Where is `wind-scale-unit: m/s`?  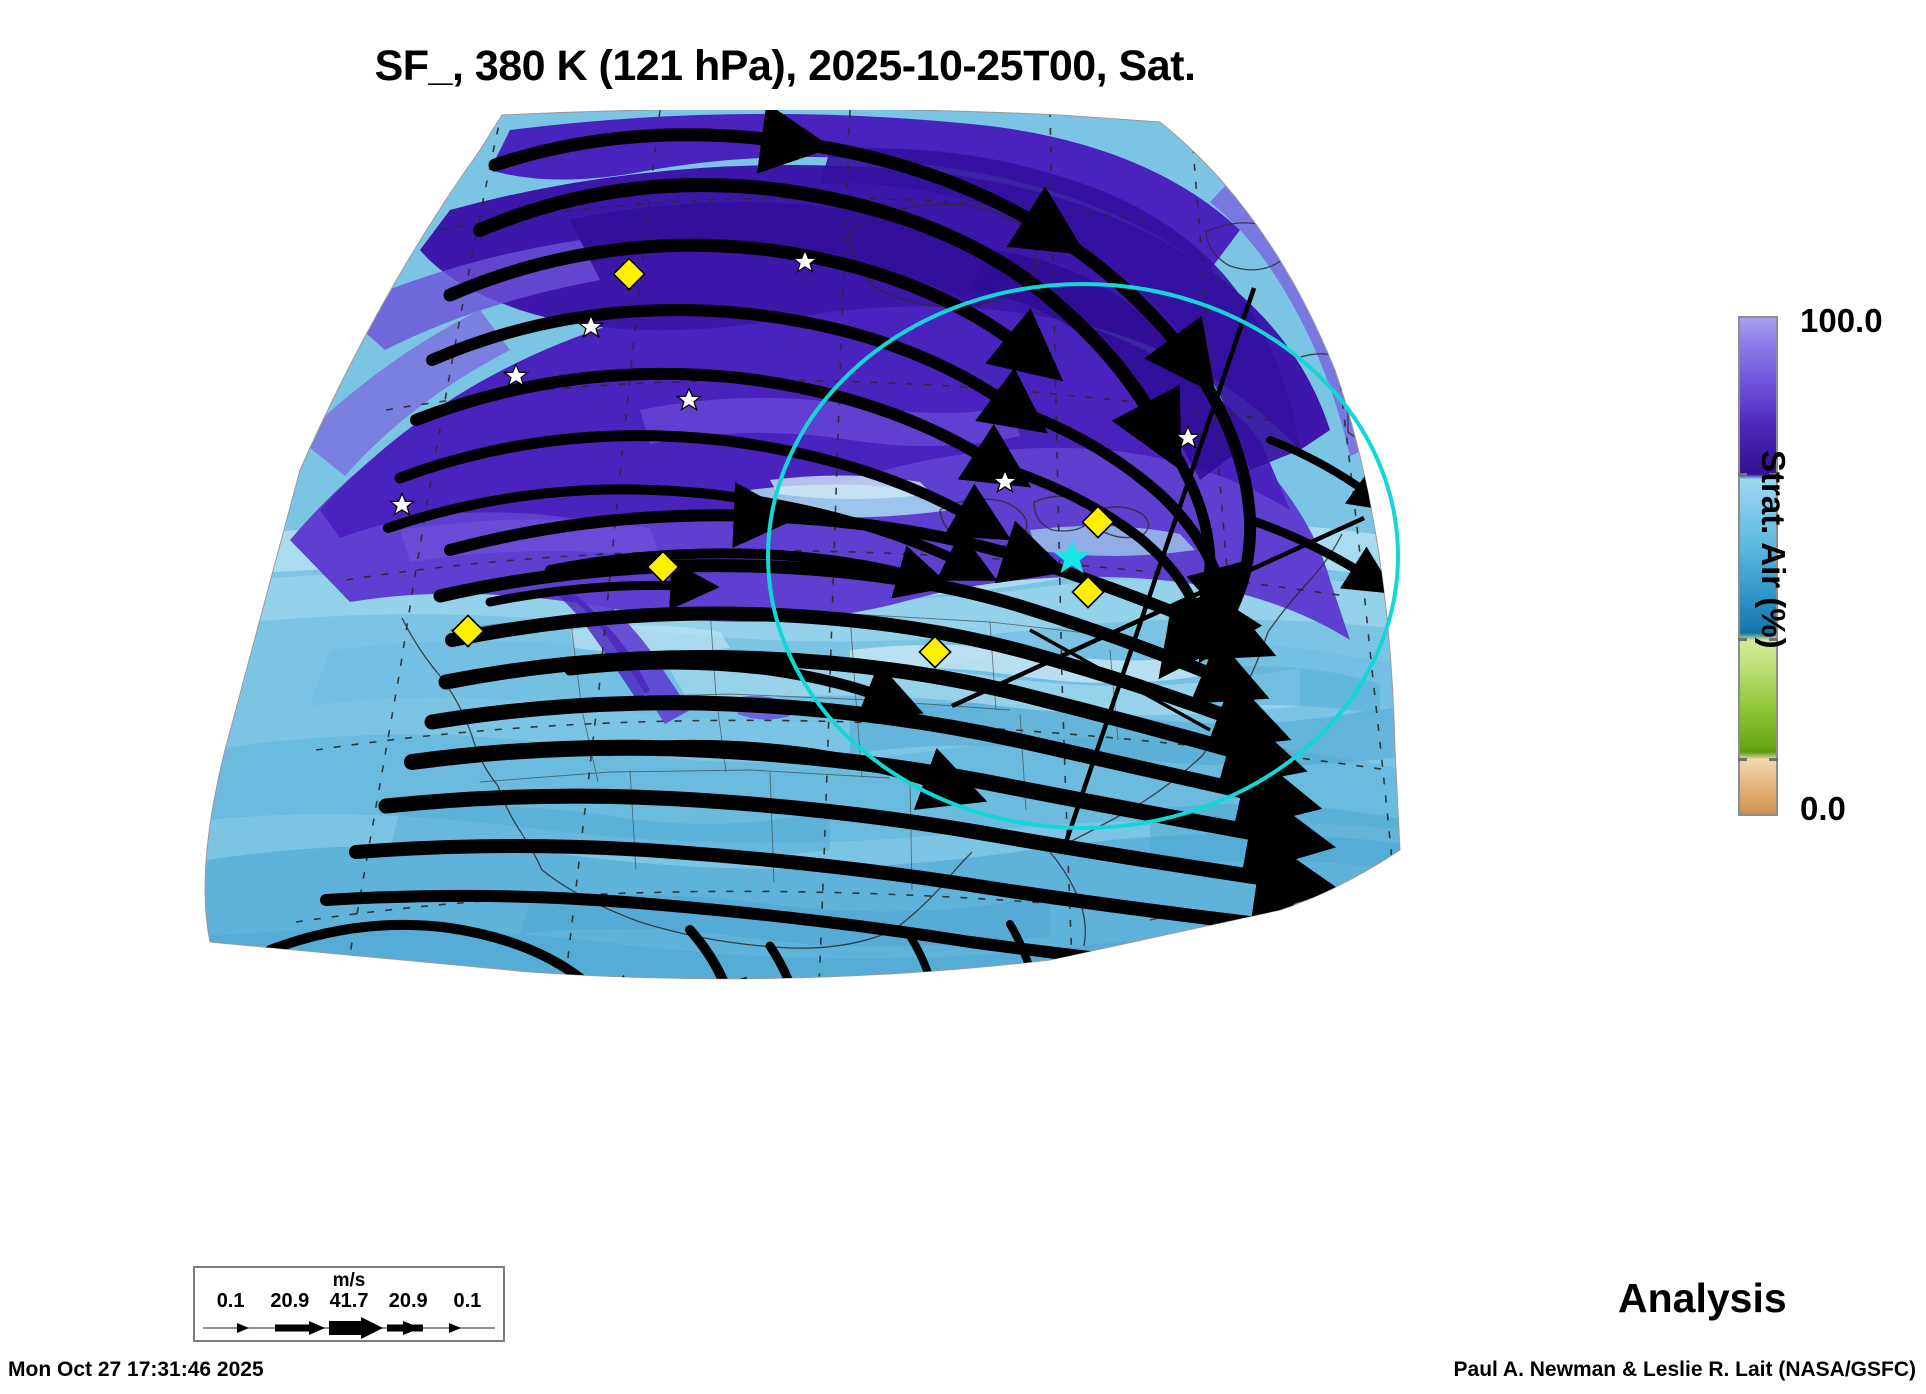 wind-scale-unit: m/s is located at coordinates (349, 1280).